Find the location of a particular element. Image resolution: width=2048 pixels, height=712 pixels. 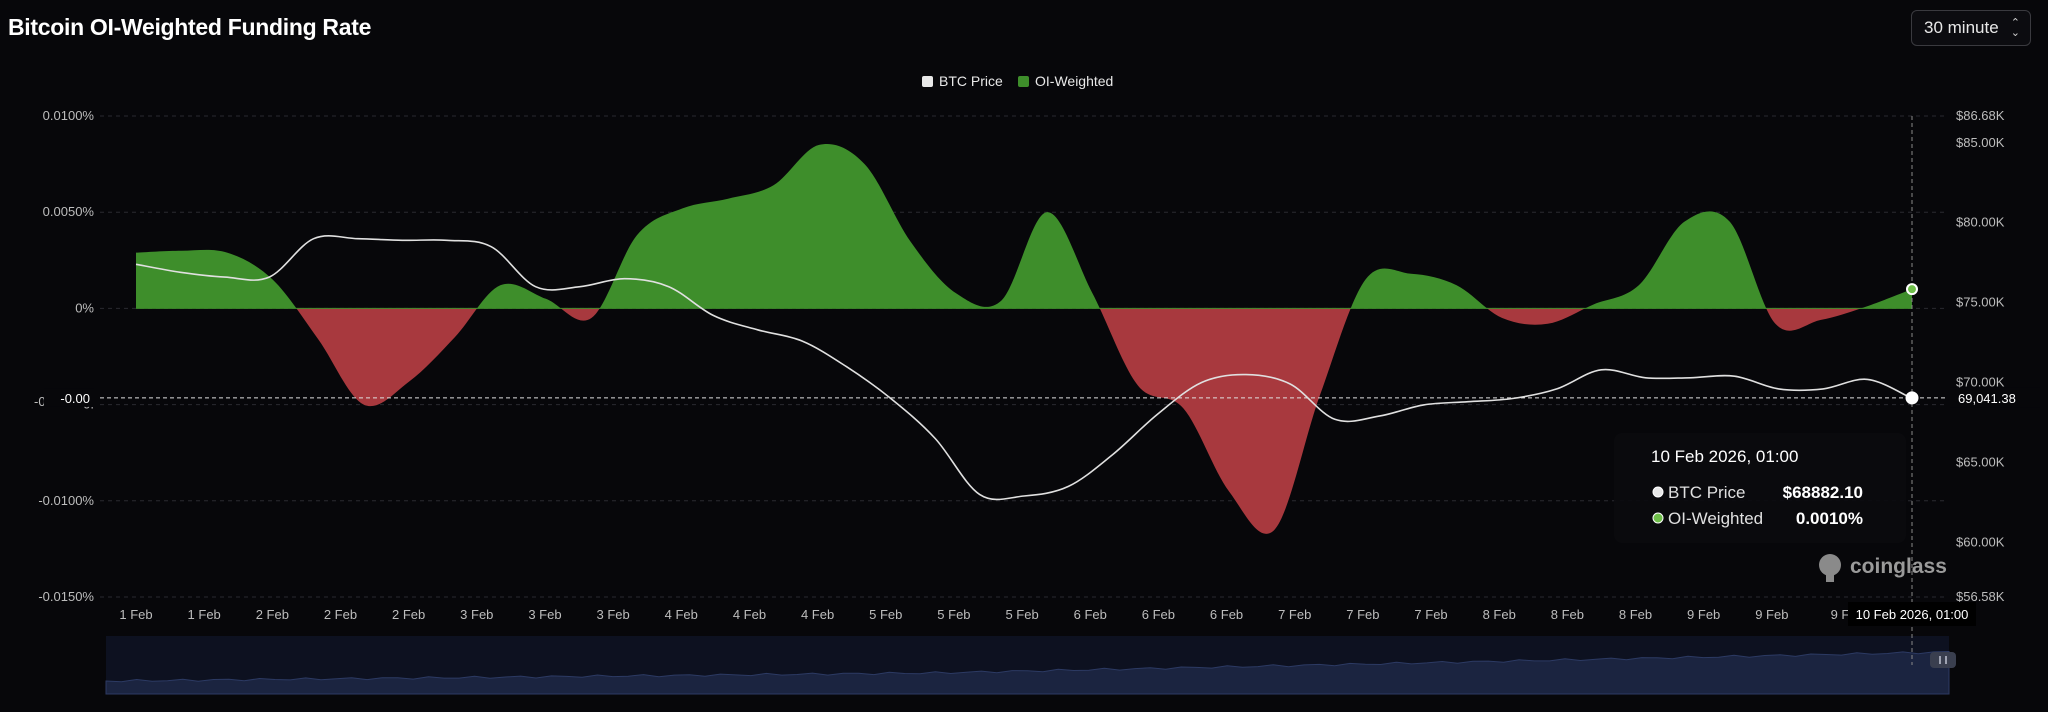

y-left-tick-label: 0.0050% is located at coordinates (69, 211).